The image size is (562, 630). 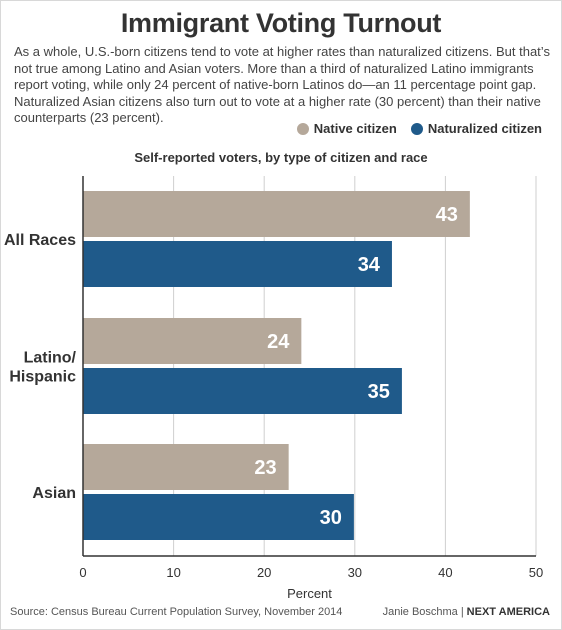 What do you see at coordinates (447, 215) in the screenshot?
I see `bar-value-label: 43` at bounding box center [447, 215].